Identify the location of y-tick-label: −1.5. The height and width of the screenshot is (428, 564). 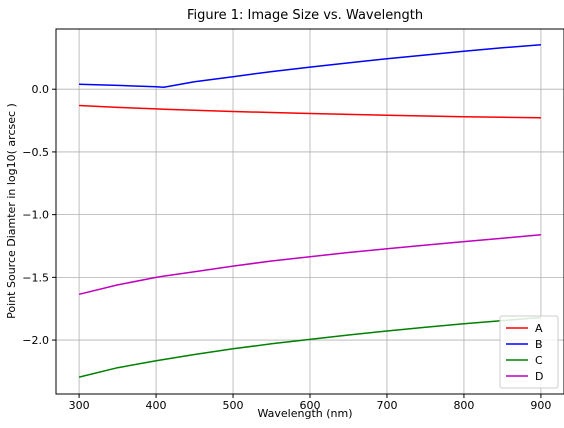
(35, 277).